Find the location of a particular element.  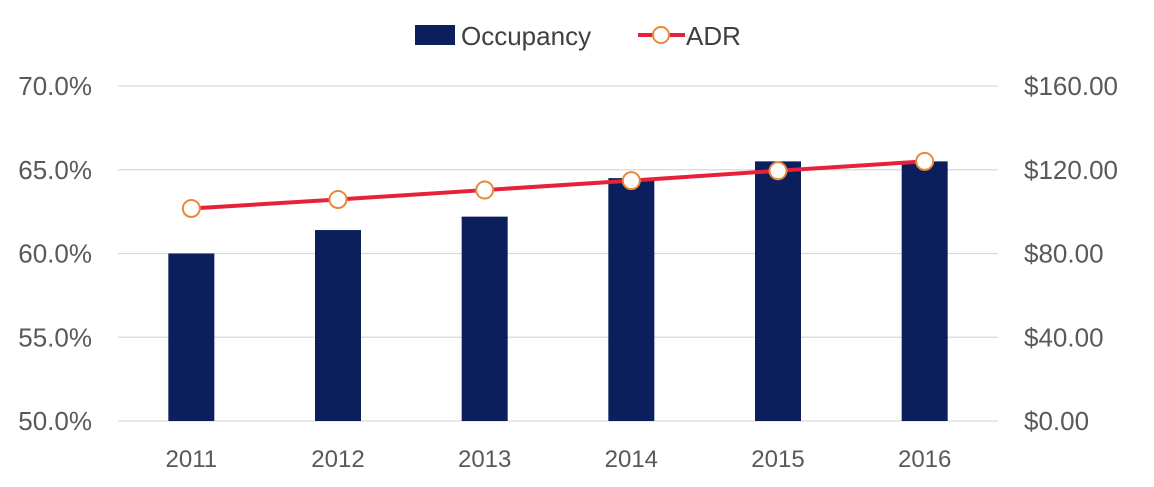

y-right-tick-label: $80.00 is located at coordinates (1064, 254).